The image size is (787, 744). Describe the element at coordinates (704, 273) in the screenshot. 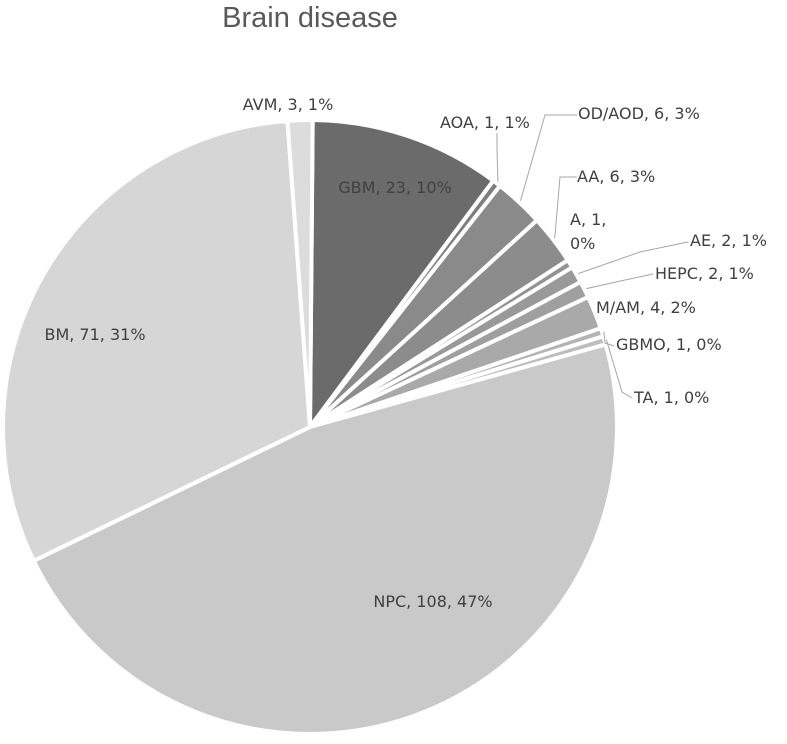

I see `data-label-hepc: HEPC, 2, 1%` at that location.